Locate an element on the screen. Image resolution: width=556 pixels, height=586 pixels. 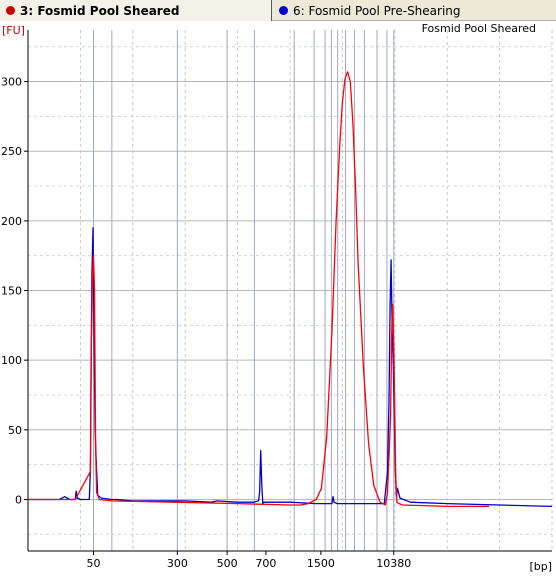
tab-fosmid-pool-pre-shearing: 6: Fosmid Pool Pre-Shearing is located at coordinates (414, 10).